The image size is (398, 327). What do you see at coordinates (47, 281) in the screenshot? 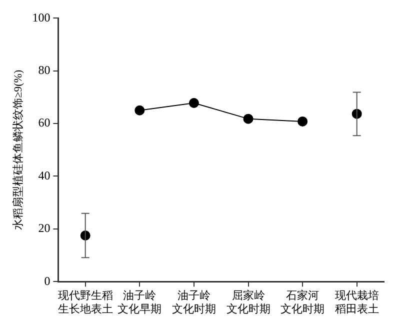
I see `y-tick-label: 0` at bounding box center [47, 281].